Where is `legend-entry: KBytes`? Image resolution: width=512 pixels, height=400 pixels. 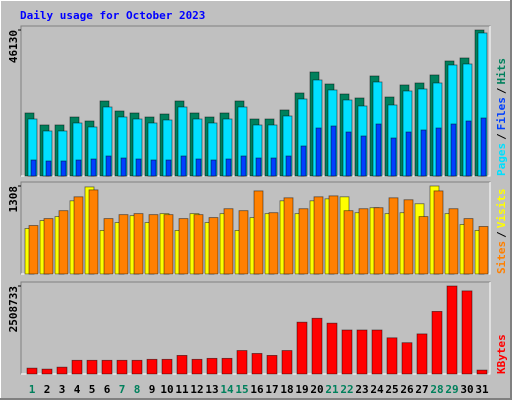
legend-entry: KBytes is located at coordinates (501, 354).